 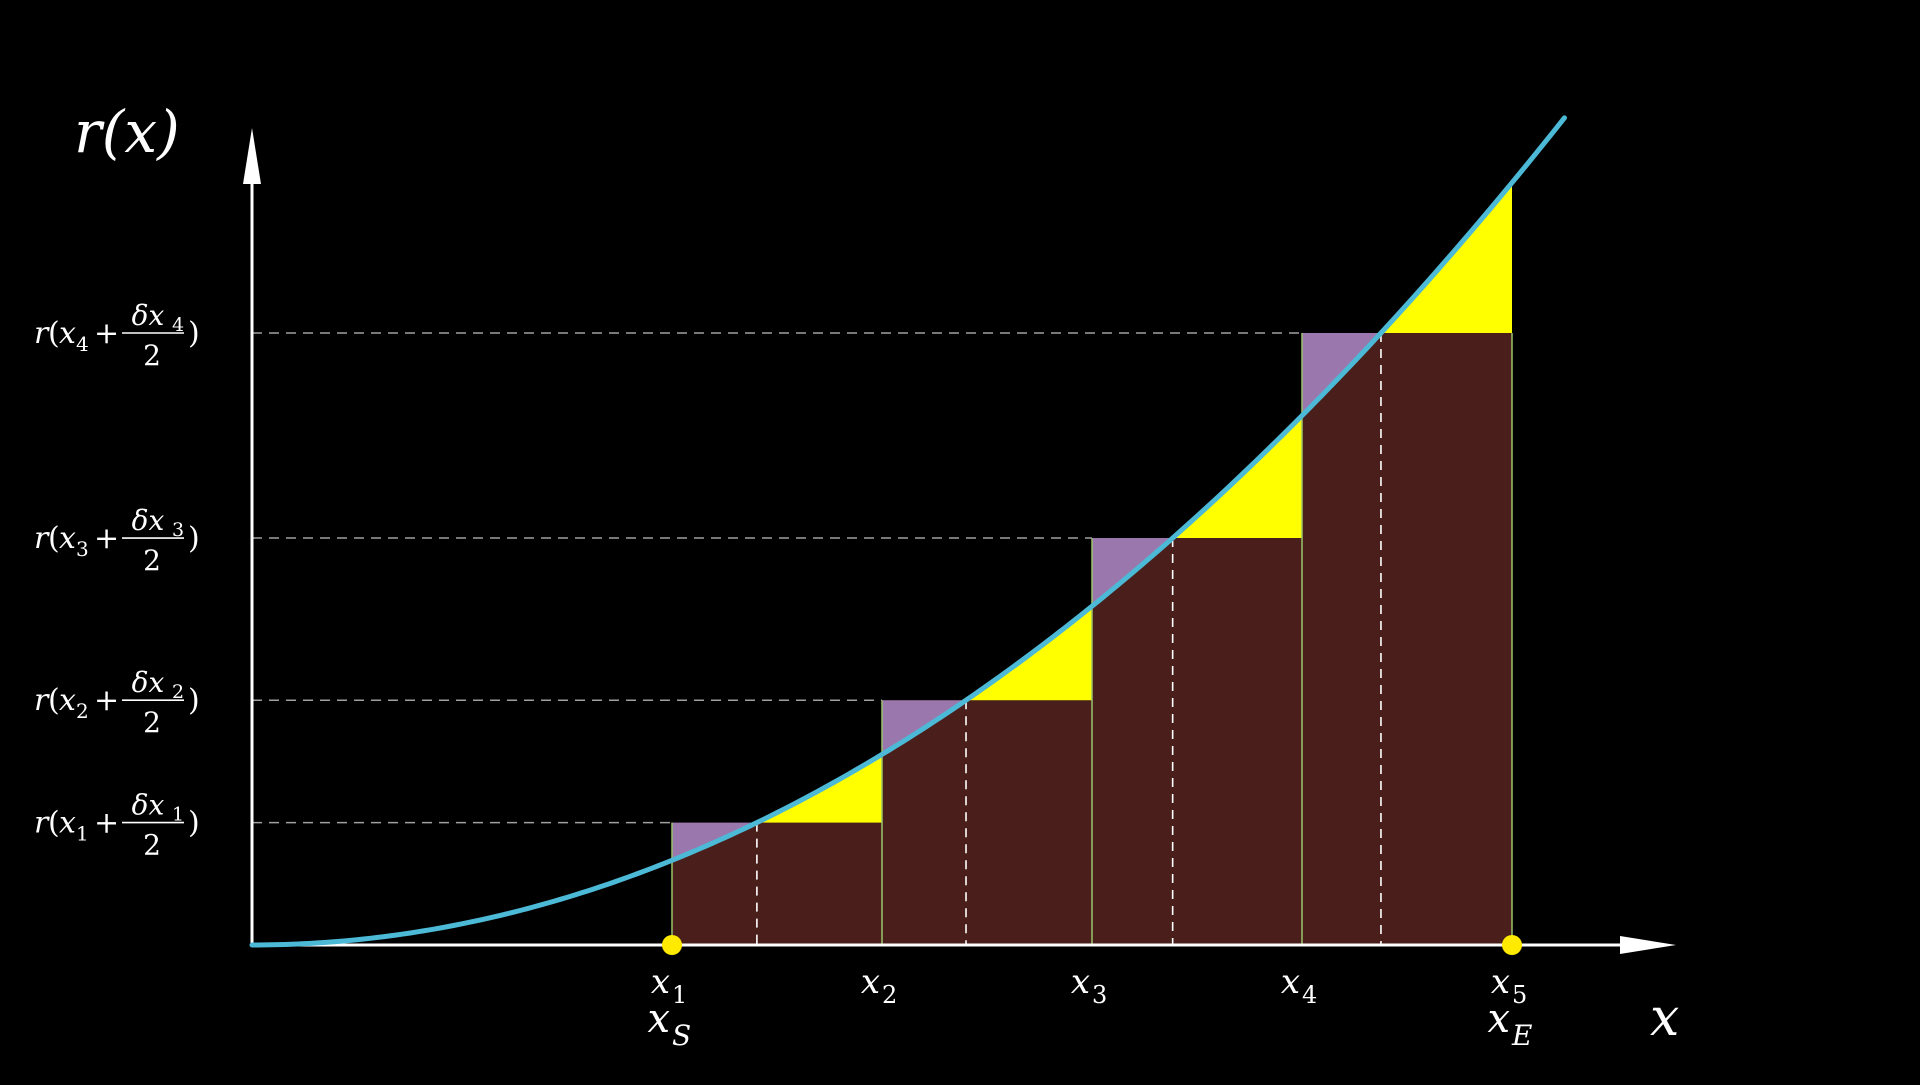 What do you see at coordinates (178, 815) in the screenshot?
I see `y-tick-numerator-sub: 1` at bounding box center [178, 815].